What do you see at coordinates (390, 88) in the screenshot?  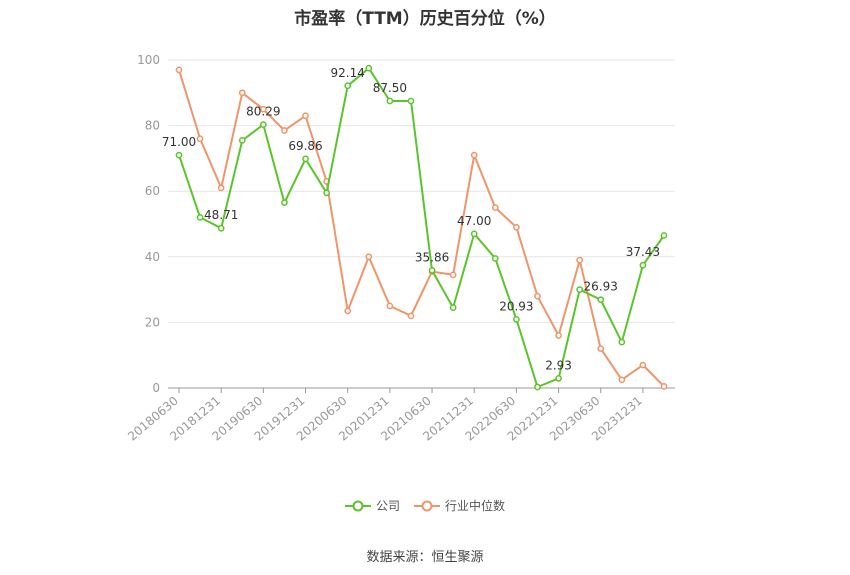 I see `data-label: 87.50` at bounding box center [390, 88].